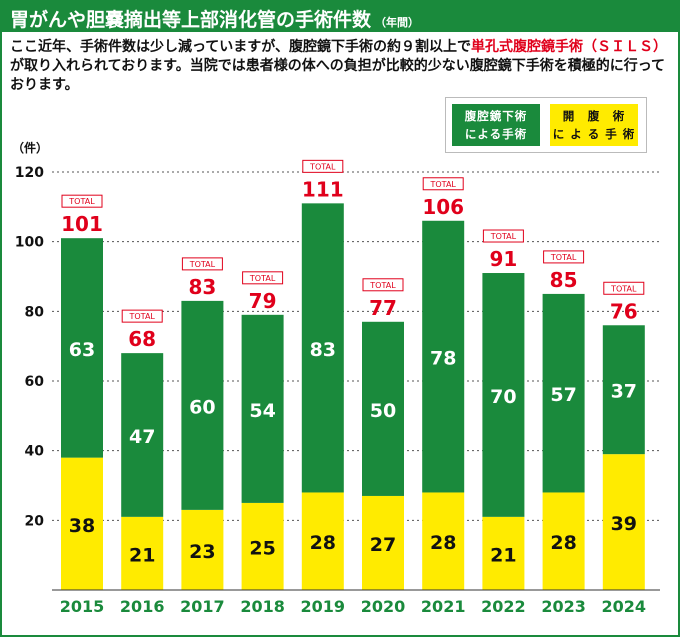  Describe the element at coordinates (496, 116) in the screenshot. I see `legend-laparoscopic-line1: 腹腔鏡下術` at that location.